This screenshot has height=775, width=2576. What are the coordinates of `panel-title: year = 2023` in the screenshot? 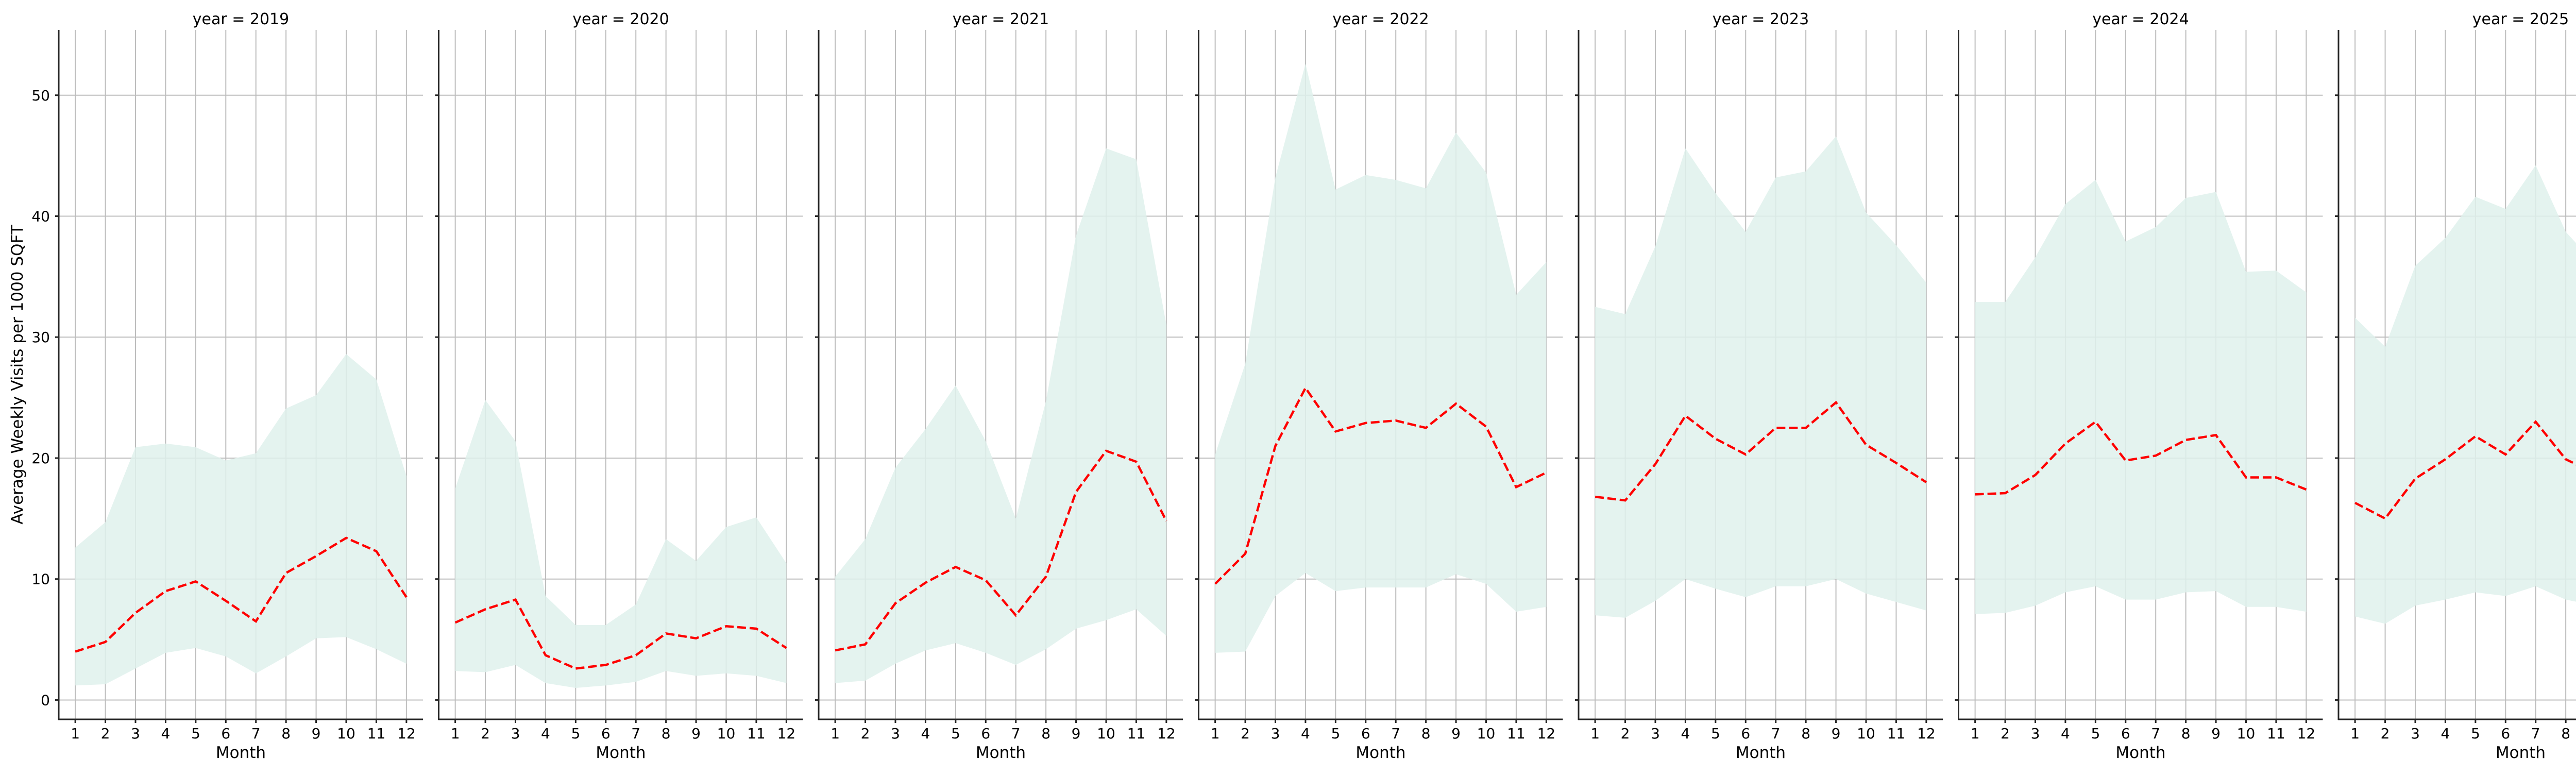 It's located at (1761, 19).